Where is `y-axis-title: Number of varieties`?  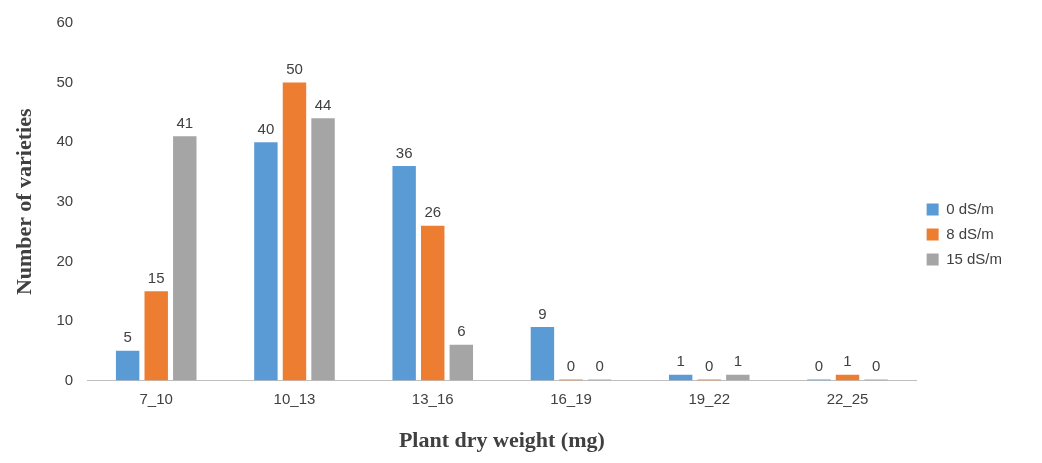
y-axis-title: Number of varieties is located at coordinates (23, 202).